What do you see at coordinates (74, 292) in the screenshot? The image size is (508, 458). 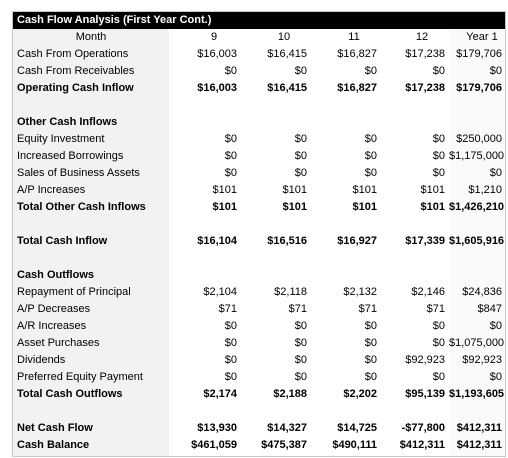 I see `row-label: Repayment of Principal` at bounding box center [74, 292].